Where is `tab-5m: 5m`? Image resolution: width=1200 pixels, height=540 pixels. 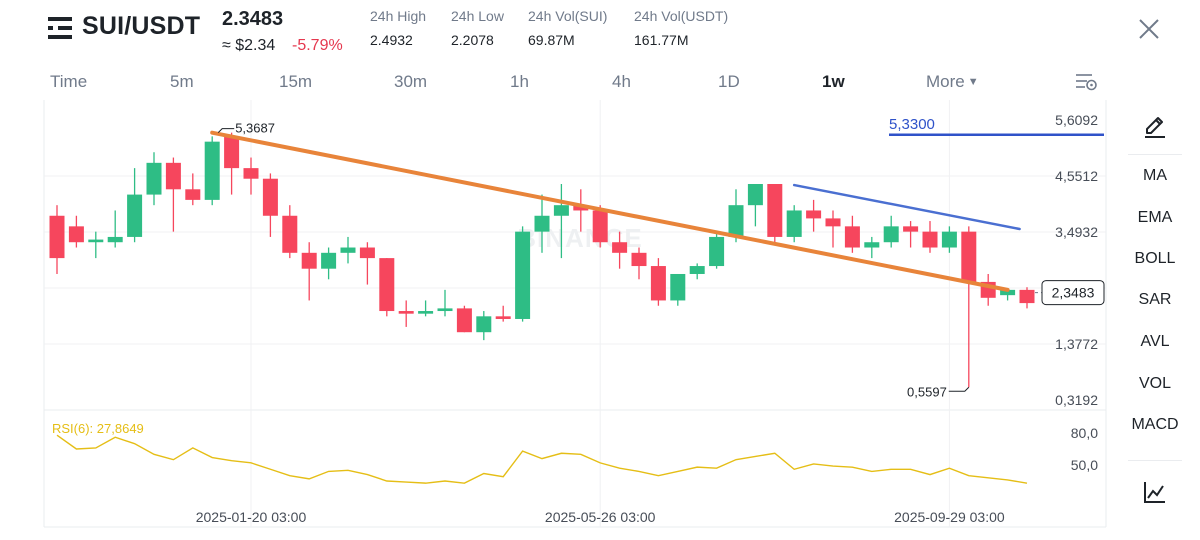 tab-5m: 5m is located at coordinates (182, 81).